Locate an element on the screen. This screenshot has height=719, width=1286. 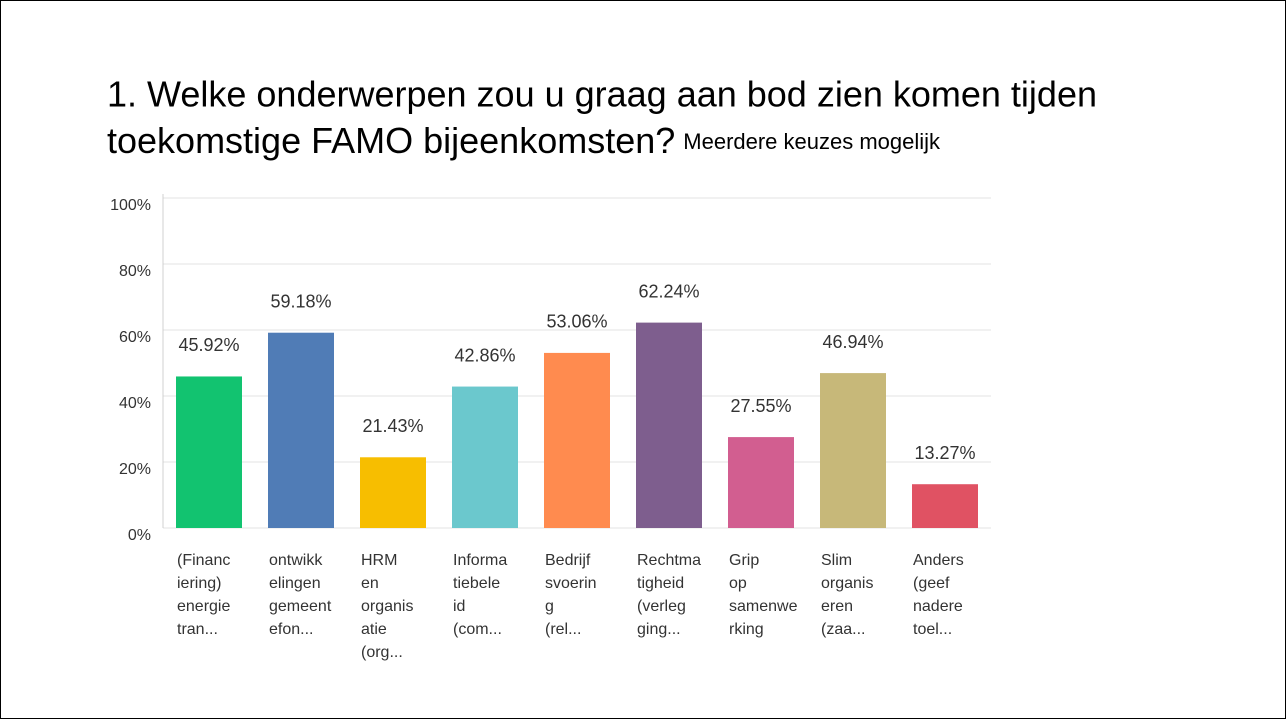
y-tick-label: 0% is located at coordinates (139, 535).